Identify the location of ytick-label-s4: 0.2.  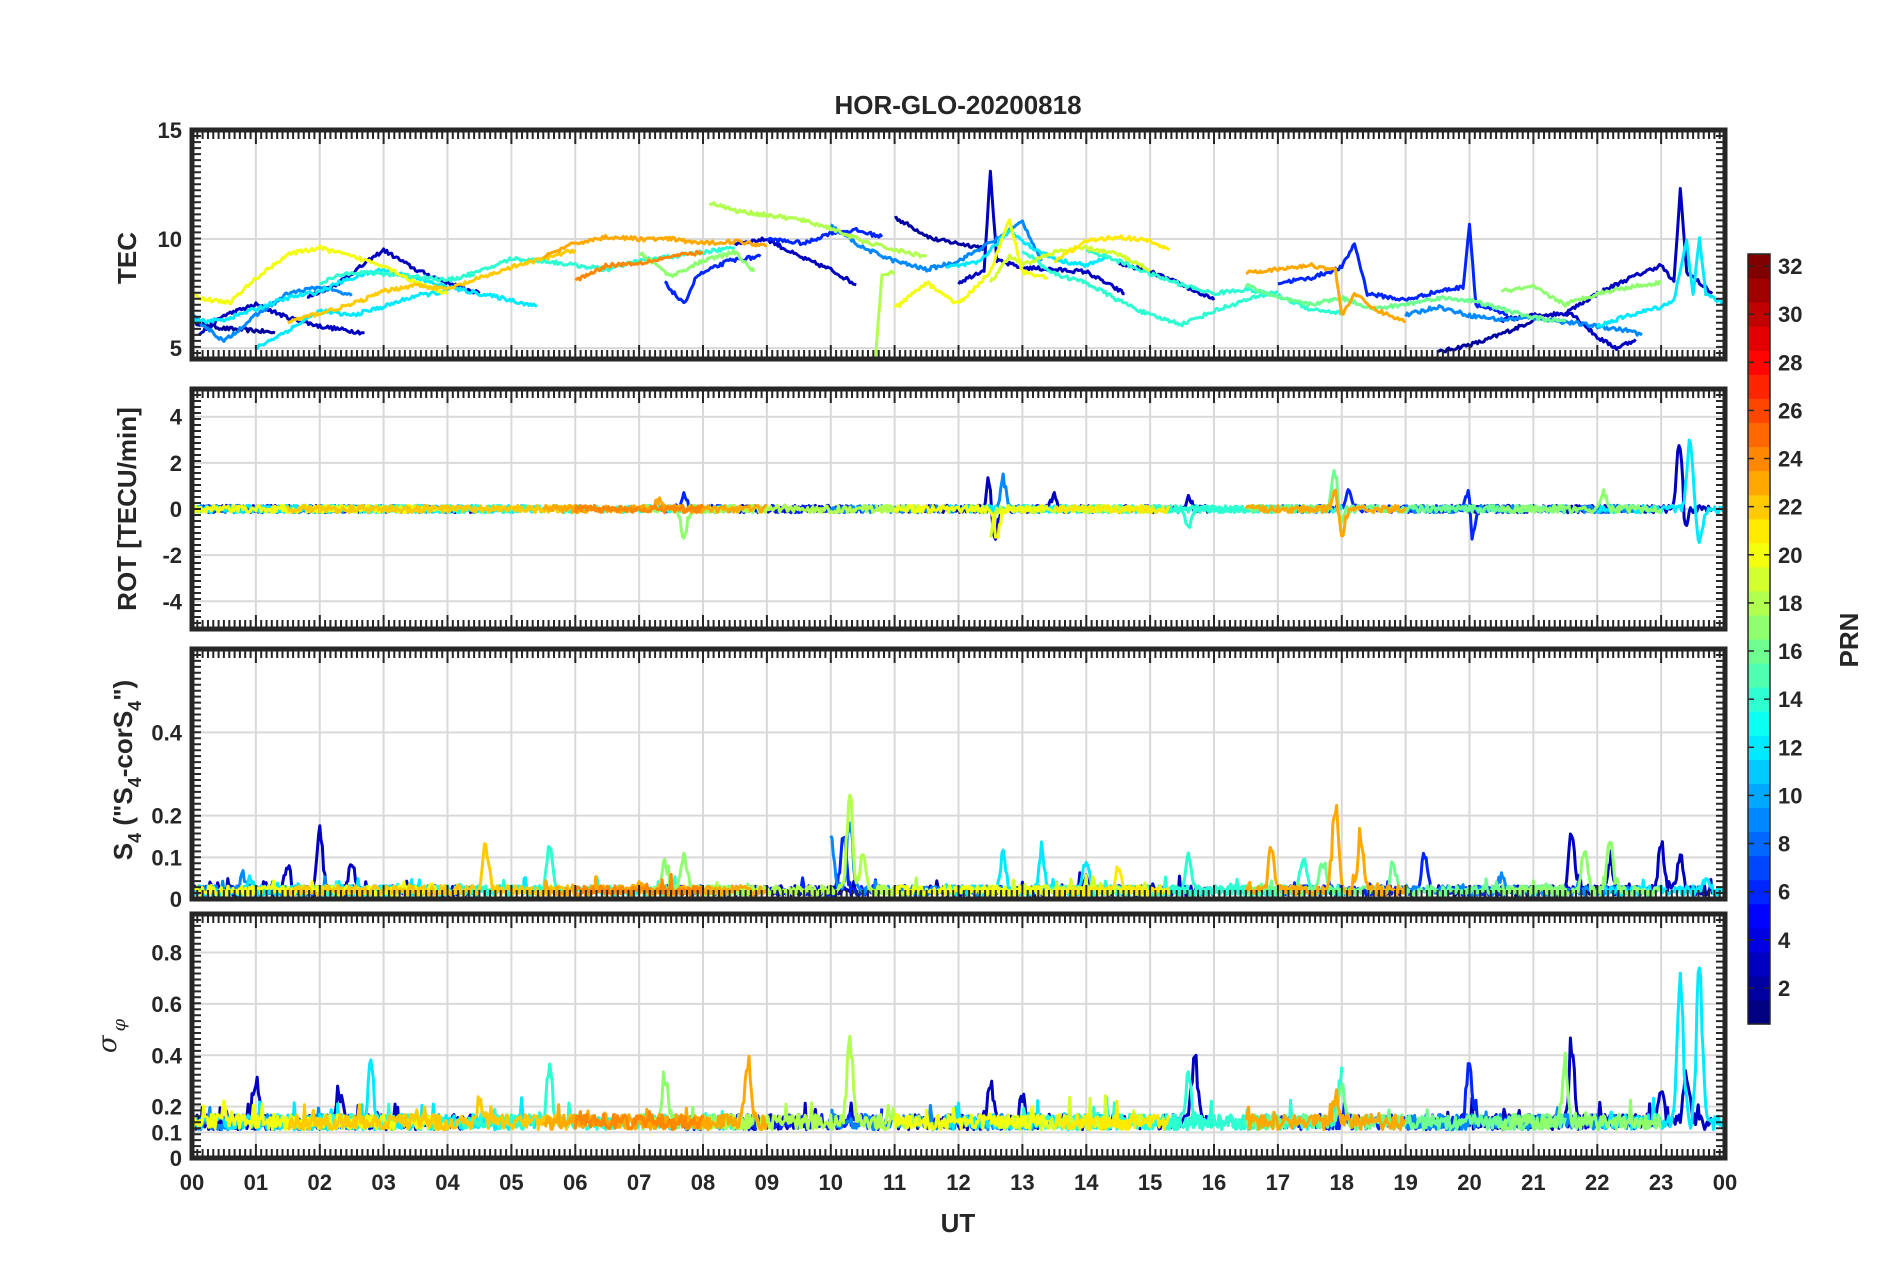
(166, 816).